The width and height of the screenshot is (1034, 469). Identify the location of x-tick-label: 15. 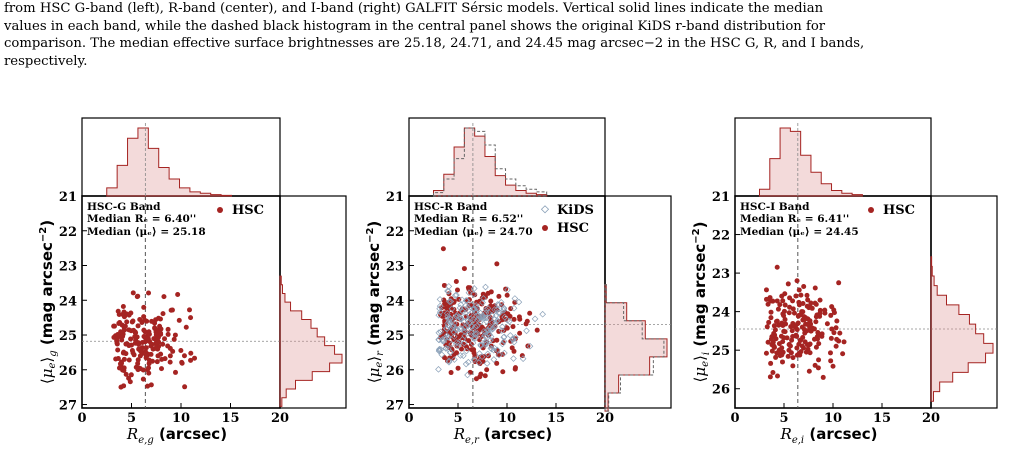
(230, 418).